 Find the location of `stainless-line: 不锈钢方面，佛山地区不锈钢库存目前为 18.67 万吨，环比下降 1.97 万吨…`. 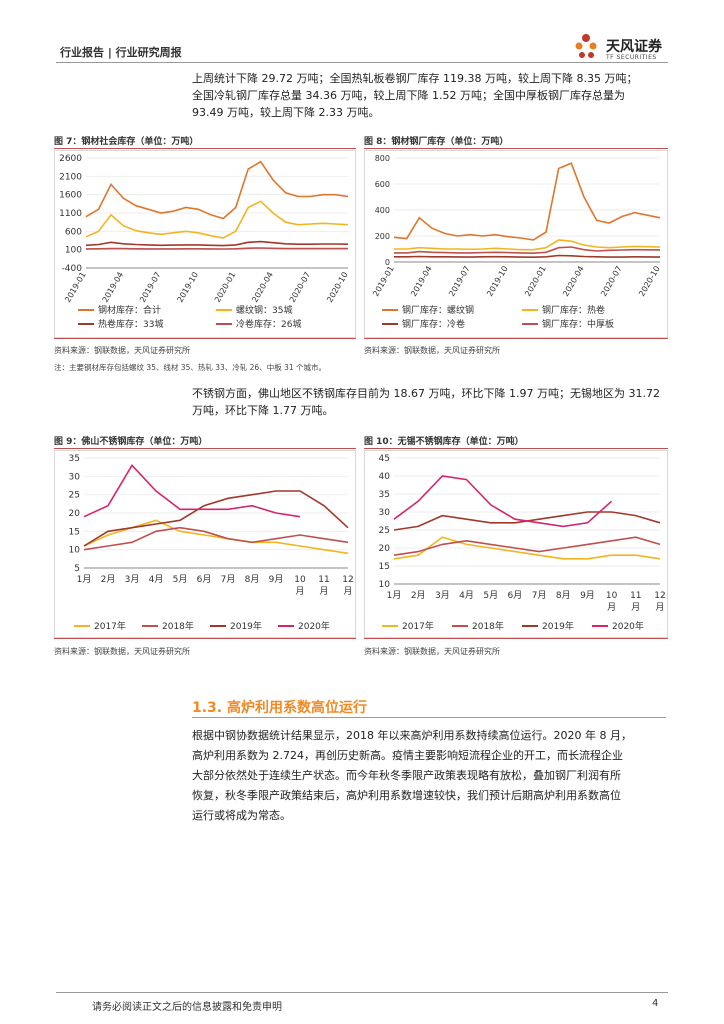

stainless-line: 不锈钢方面，佛山地区不锈钢库存目前为 18.67 万吨，环比下降 1.97 万吨… is located at coordinates (426, 393).